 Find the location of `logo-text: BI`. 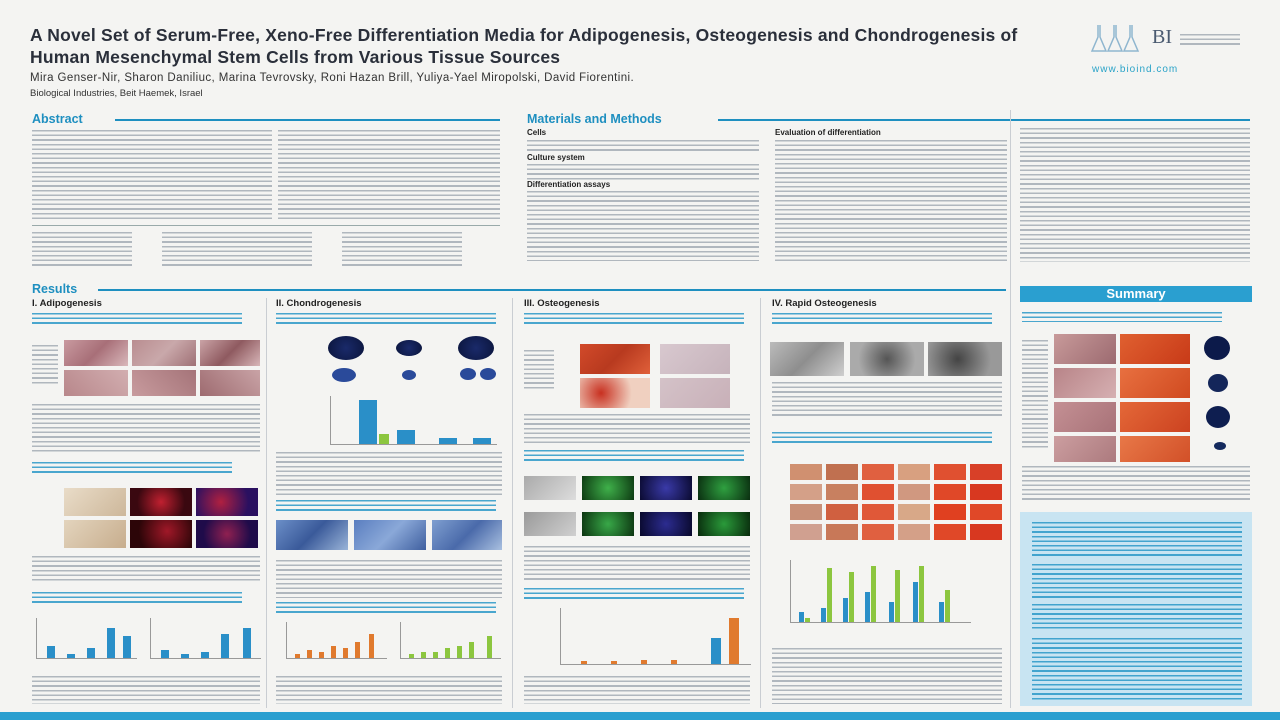

logo-text: BI is located at coordinates (1162, 37).